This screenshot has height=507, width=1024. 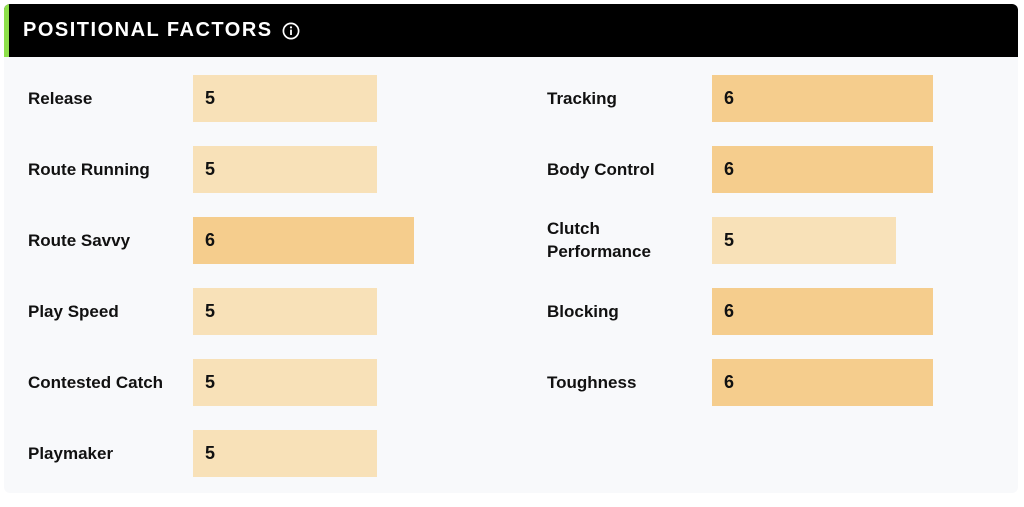 I want to click on factor-bar-blocking: 6, so click(x=822, y=311).